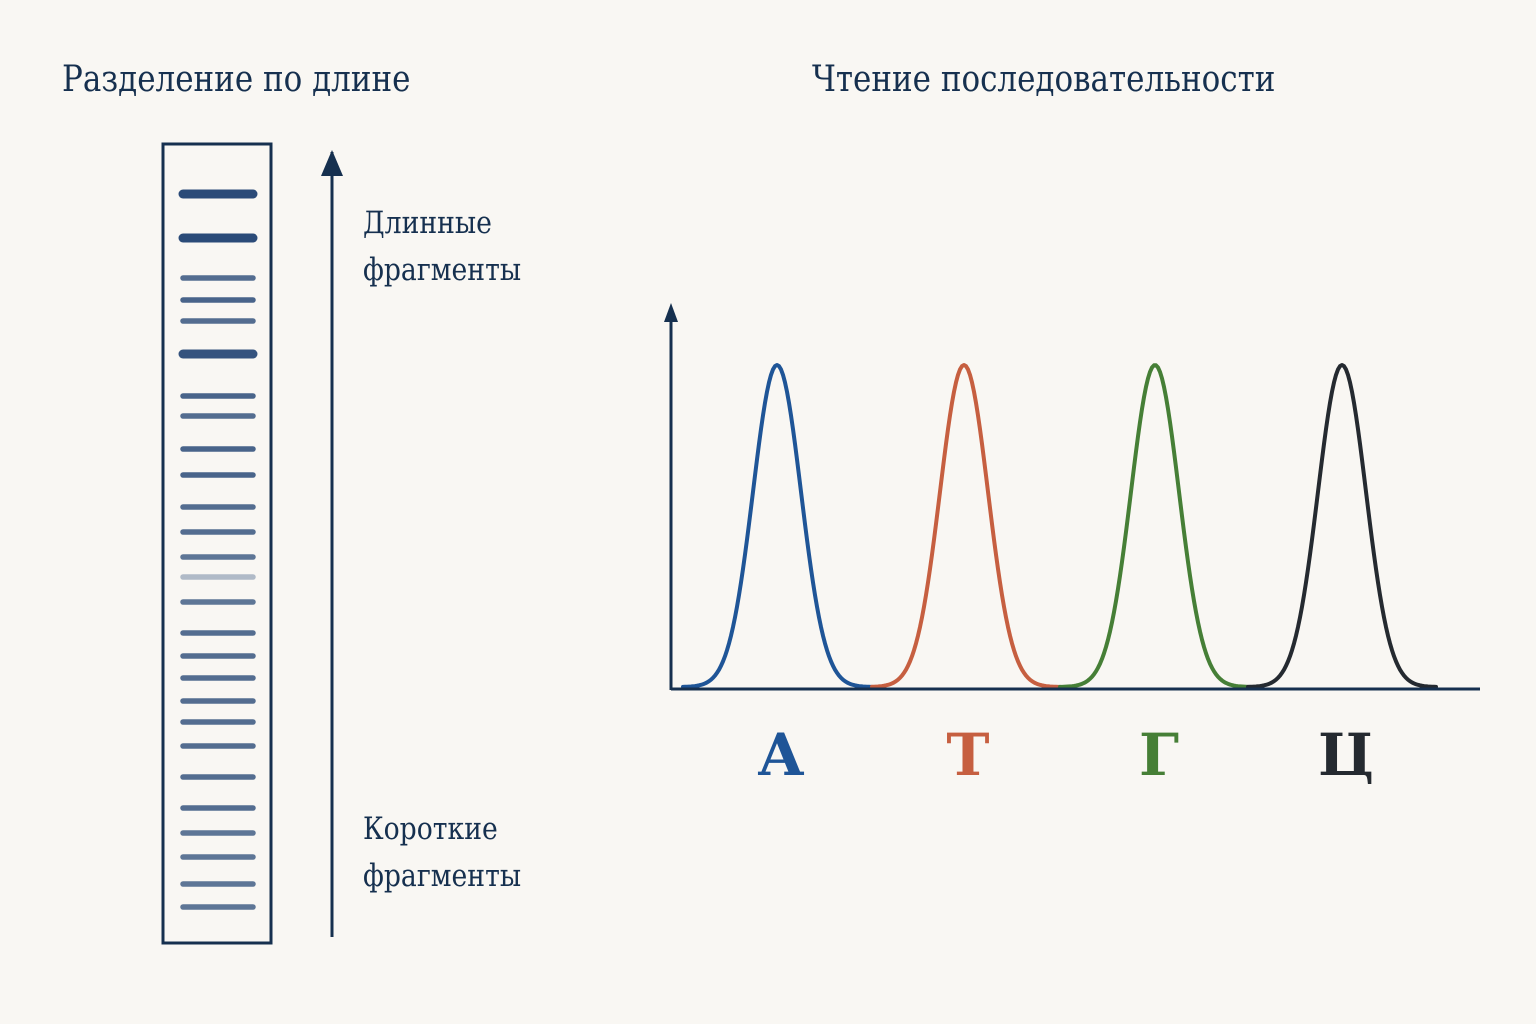 This screenshot has height=1024, width=1536. I want to click on long-fragments-label: Длинные фрагменты, so click(442, 247).